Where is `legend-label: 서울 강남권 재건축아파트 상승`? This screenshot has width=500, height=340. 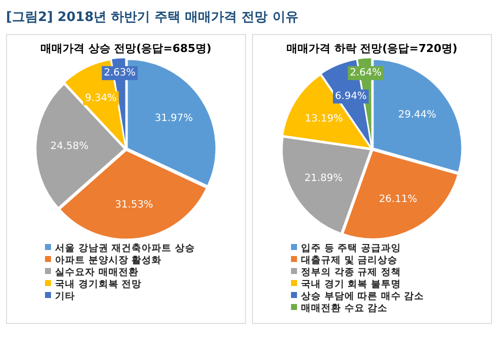
legend-label: 서울 강남권 재건축아파트 상승 is located at coordinates (125, 248).